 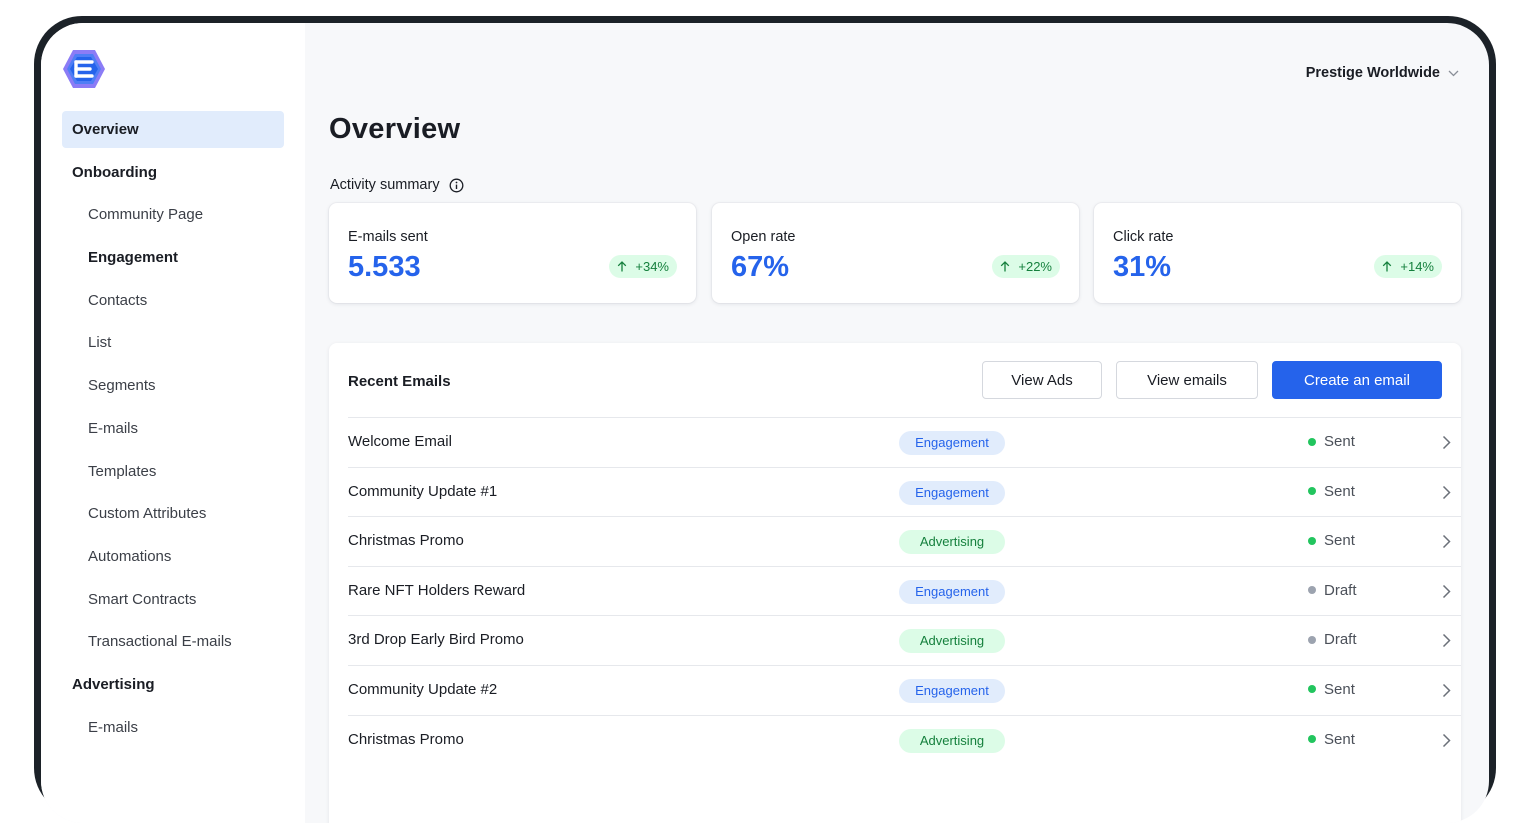 What do you see at coordinates (512, 253) in the screenshot?
I see `stat-card: E-mails sent 5.533 +34%` at bounding box center [512, 253].